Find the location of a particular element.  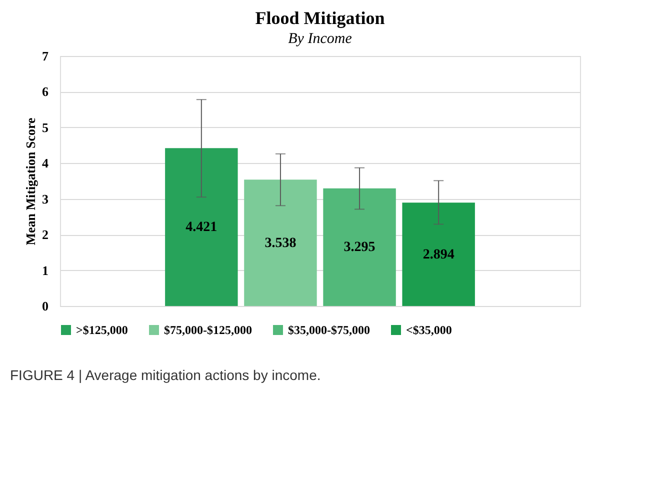

legend-label: $35,000-$75,000 is located at coordinates (329, 330).